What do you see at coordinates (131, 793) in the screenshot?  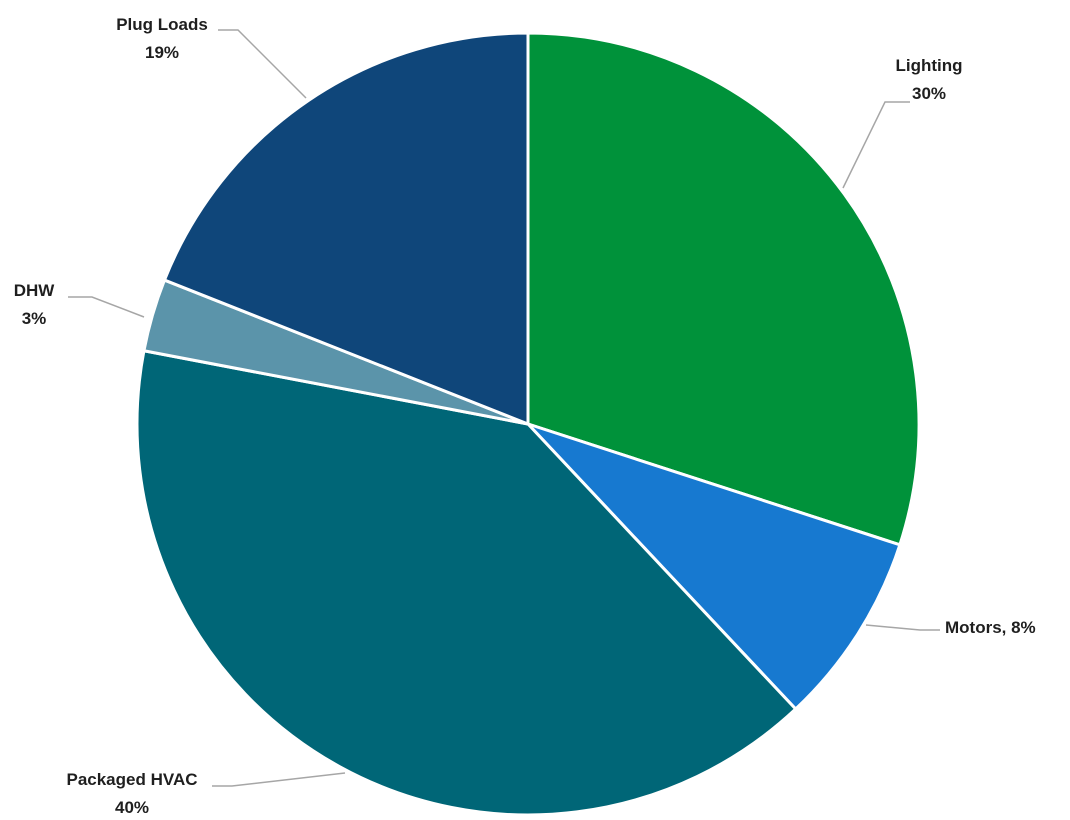 I see `data-label-packaged-hvac: Packaged HVAC 40%` at bounding box center [131, 793].